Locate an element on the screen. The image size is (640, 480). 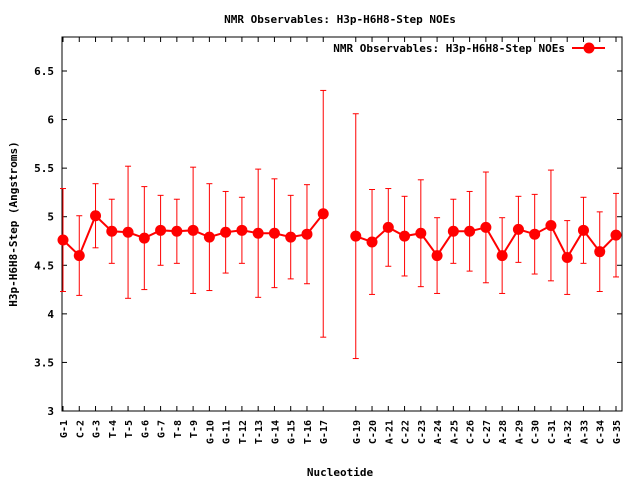
y-axis-label: H3p-H6H8-Step (Angstroms) is located at coordinates (13, 224).